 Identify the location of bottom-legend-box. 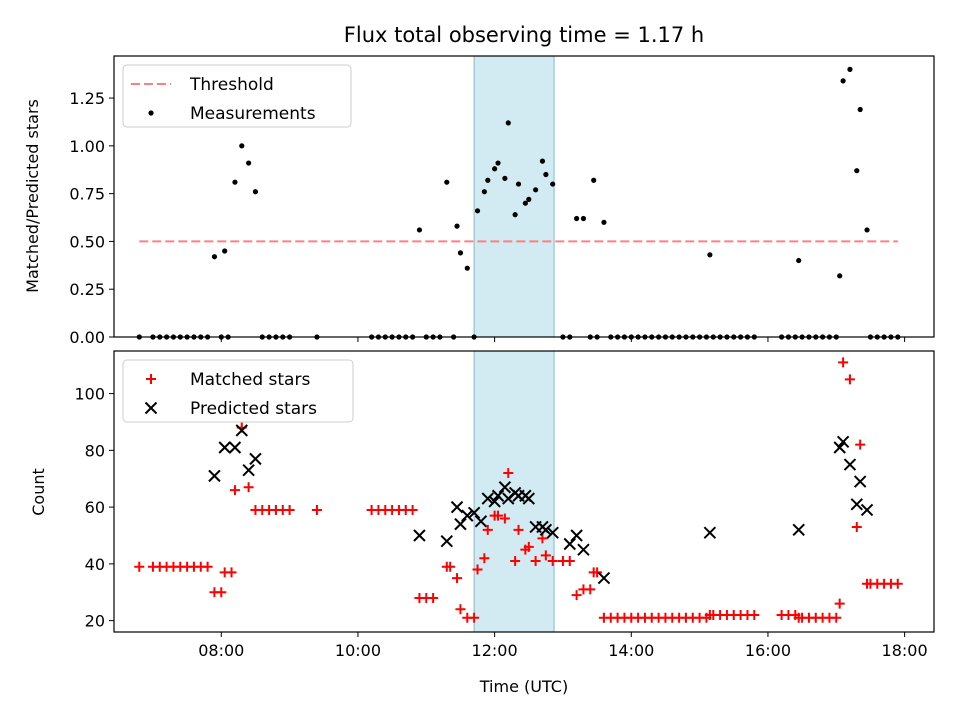
(238, 391).